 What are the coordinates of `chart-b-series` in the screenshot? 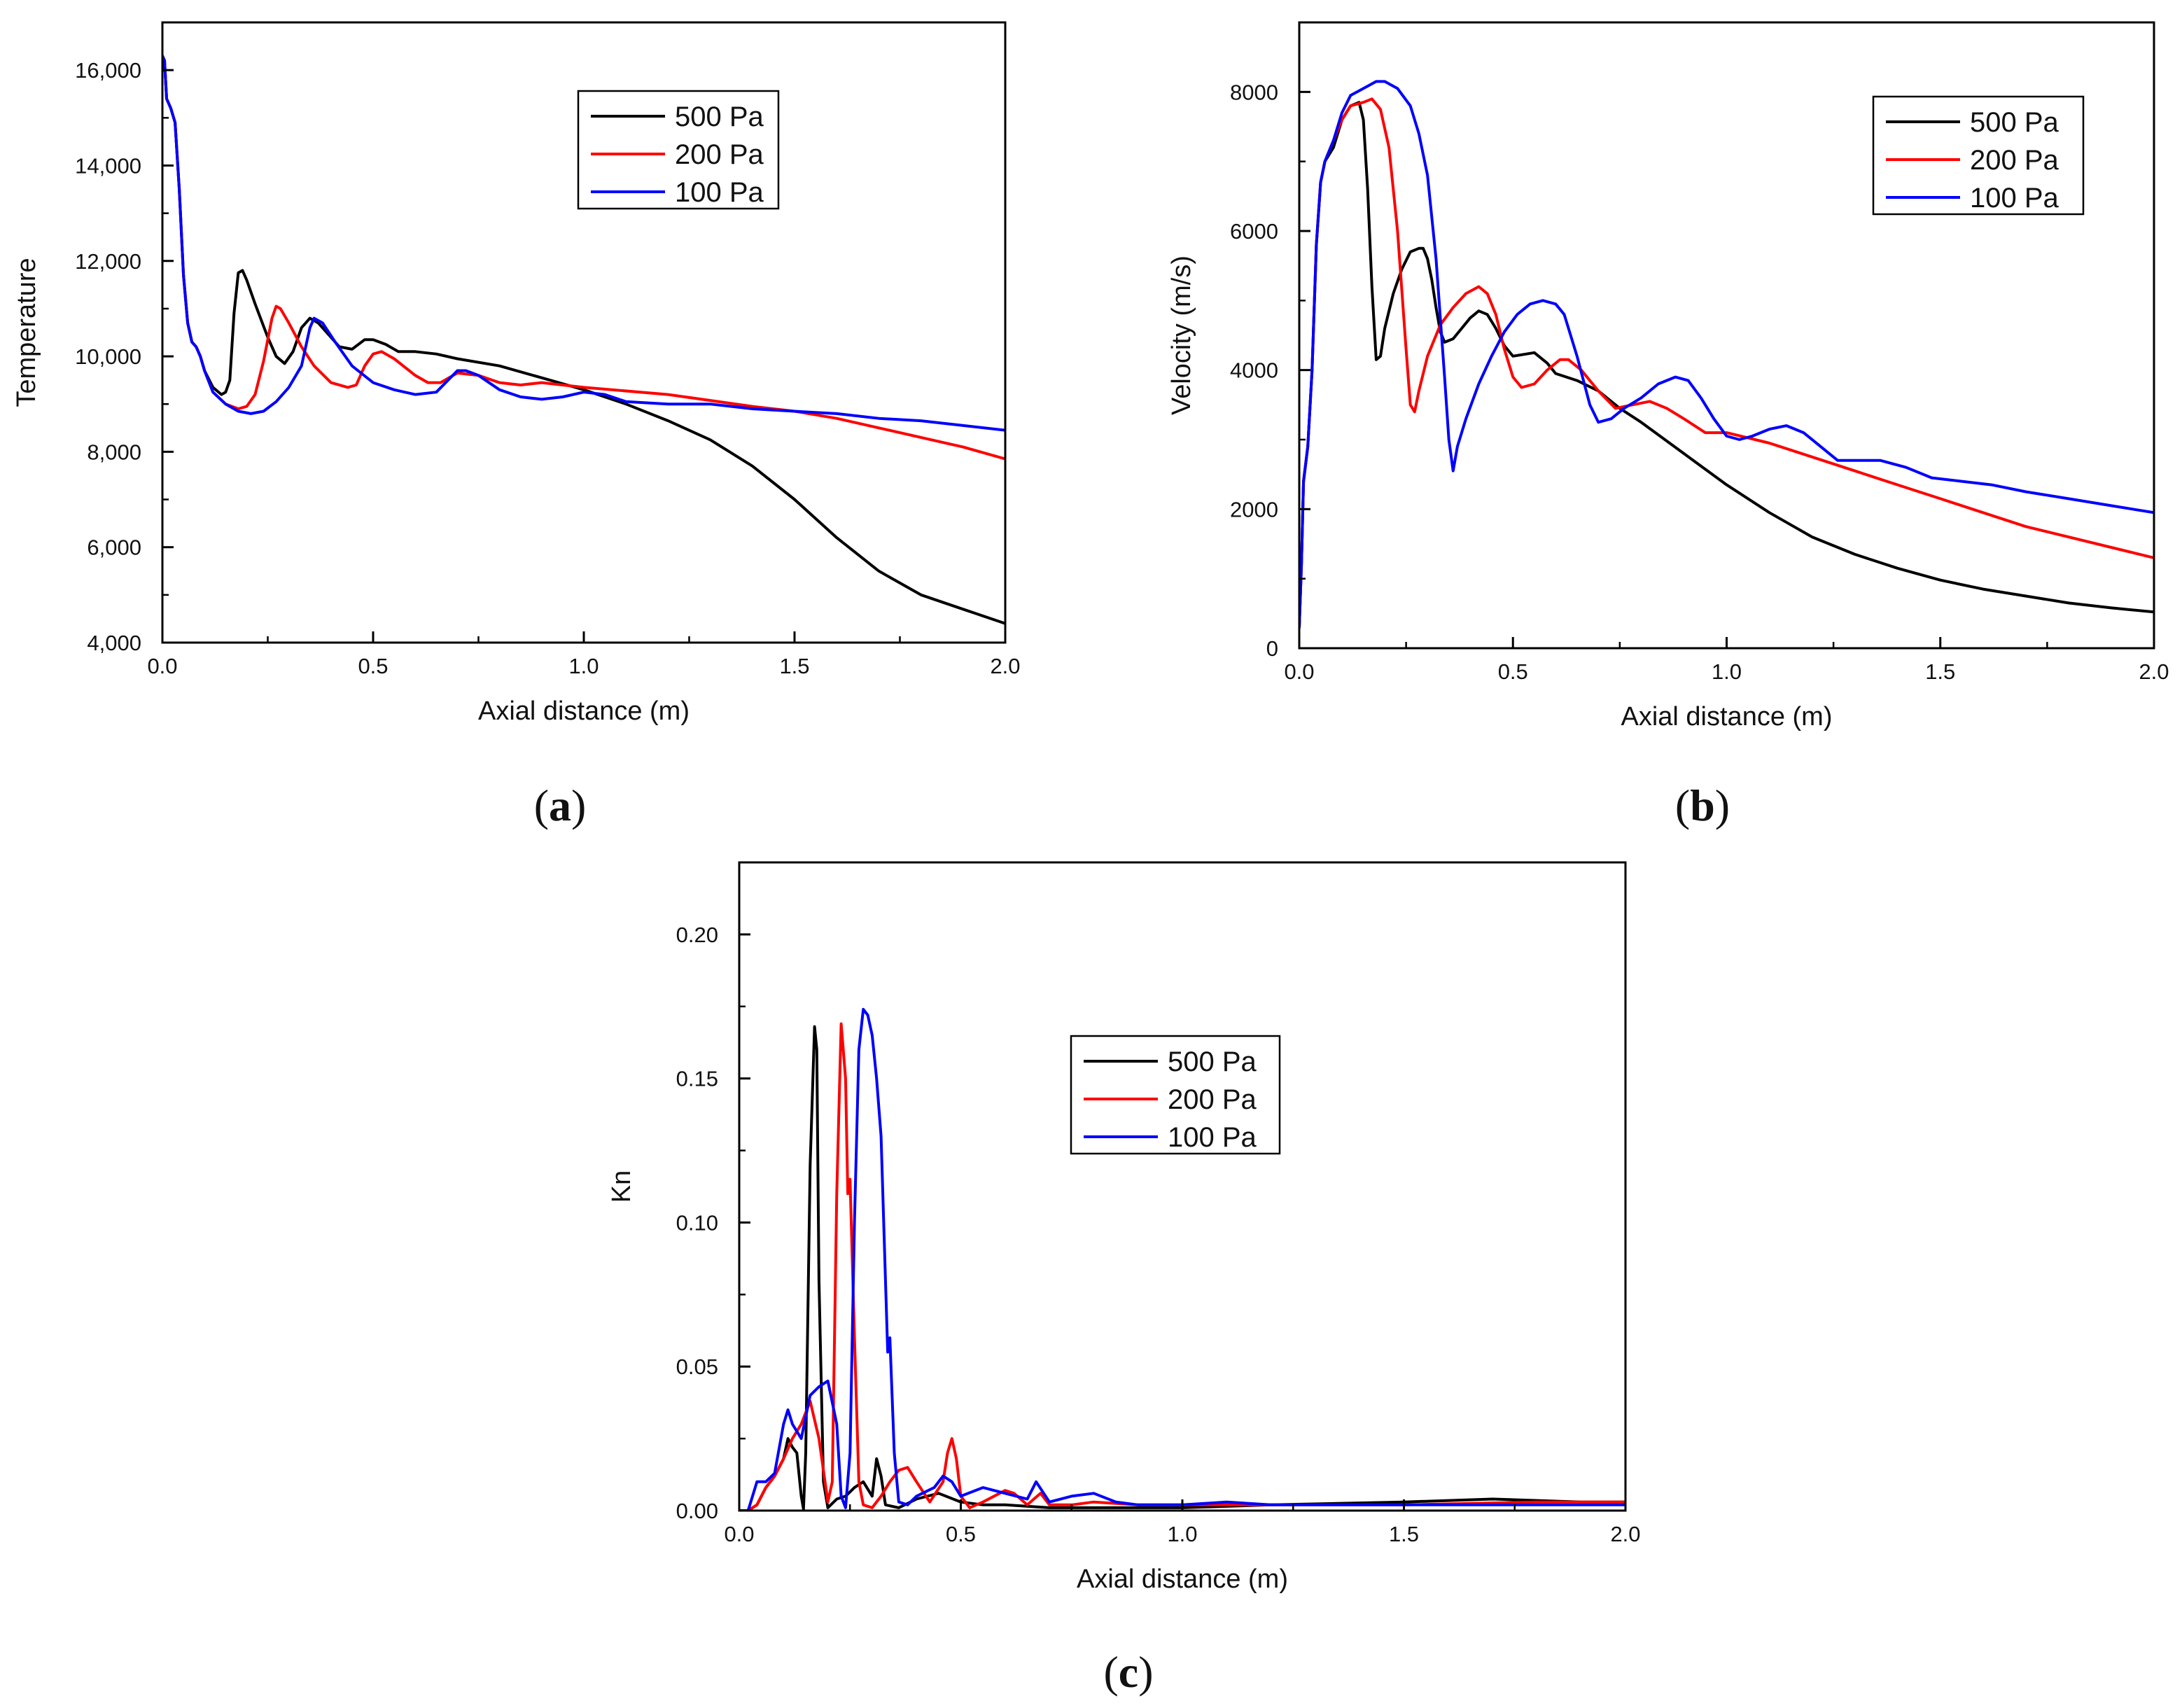 It's located at (1726, 354).